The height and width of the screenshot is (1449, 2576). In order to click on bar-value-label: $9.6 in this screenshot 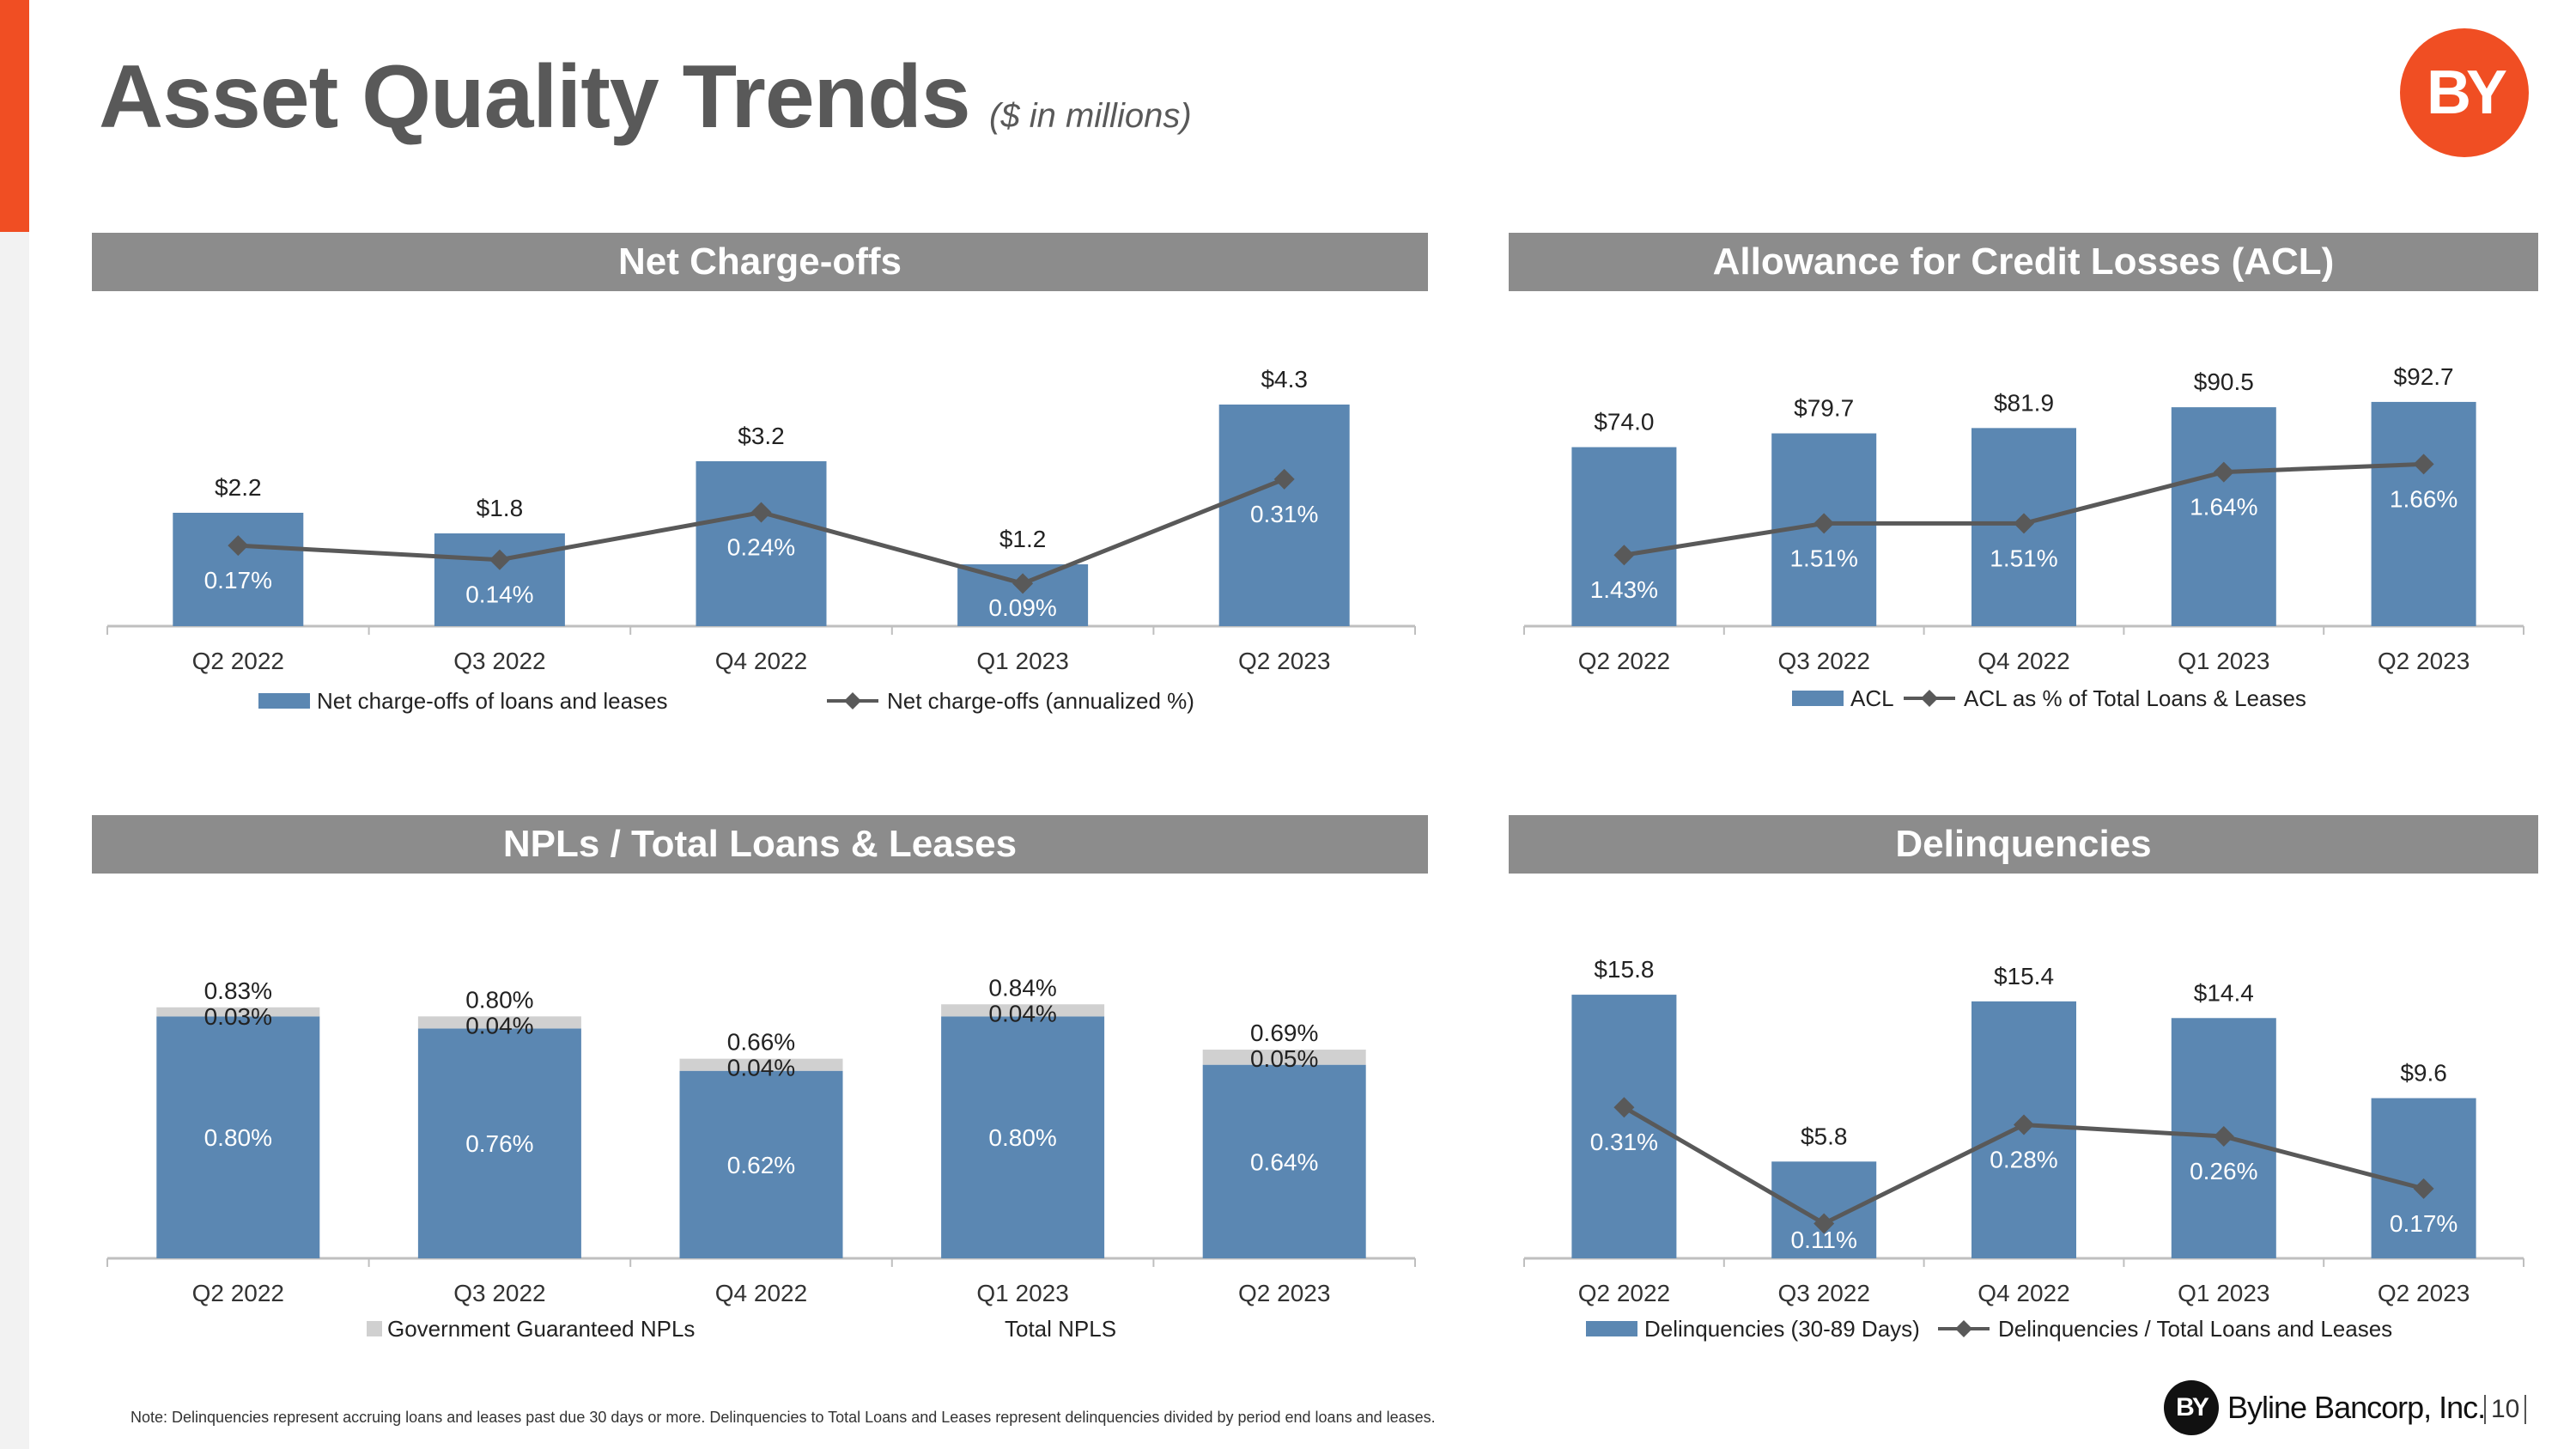, I will do `click(2423, 1073)`.